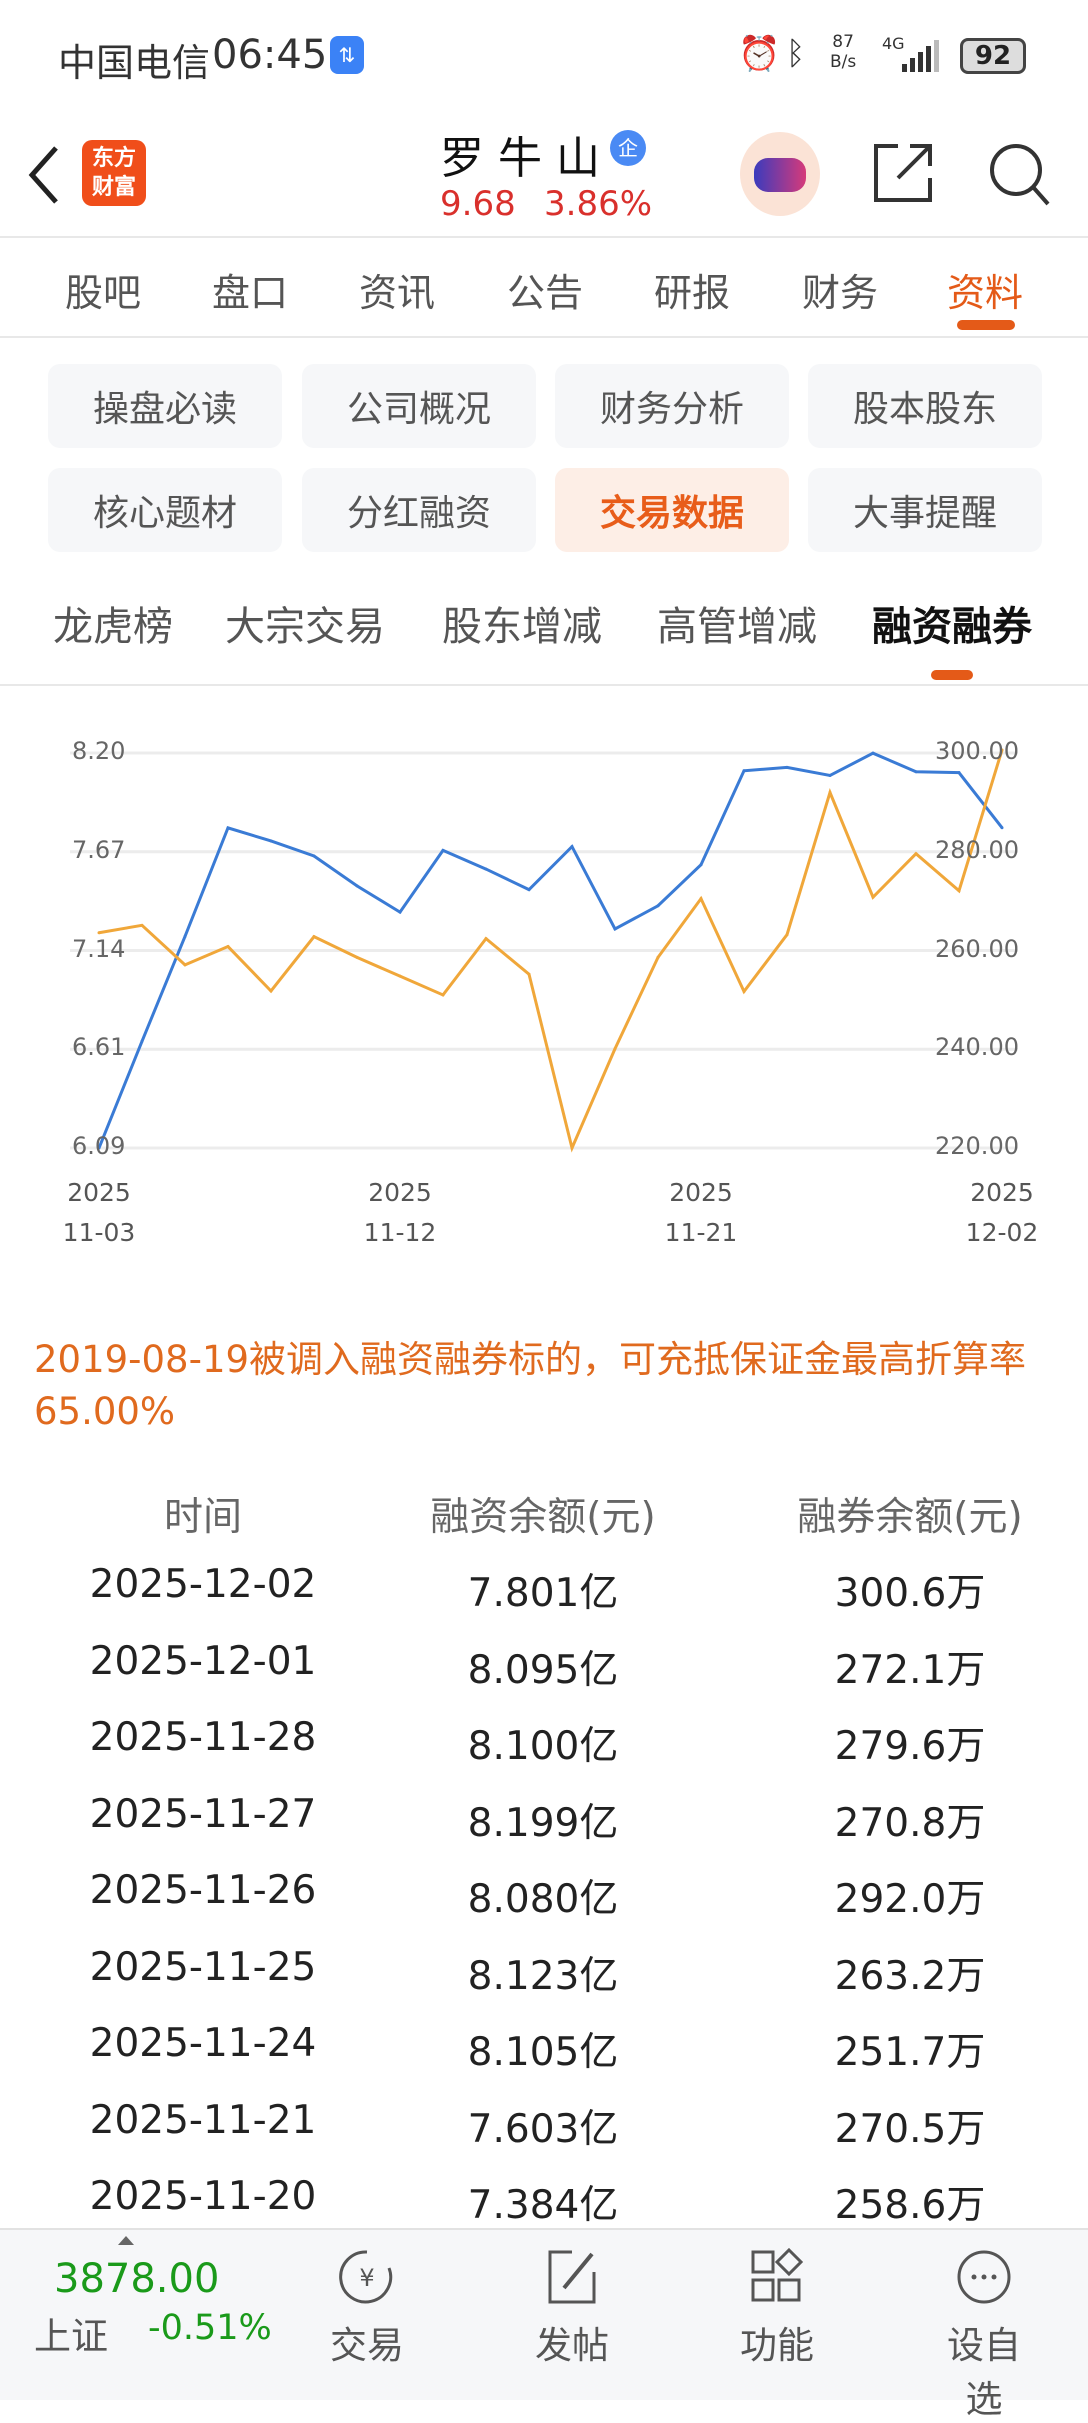 The width and height of the screenshot is (1088, 2423). What do you see at coordinates (543, 1517) in the screenshot?
I see `col-header-financing: 融资余额(元)` at bounding box center [543, 1517].